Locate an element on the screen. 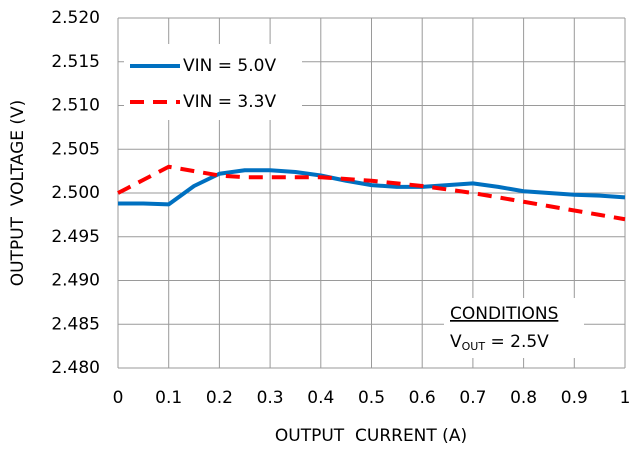 The image size is (631, 452). y-tick-label: 2.520 is located at coordinates (75, 18).